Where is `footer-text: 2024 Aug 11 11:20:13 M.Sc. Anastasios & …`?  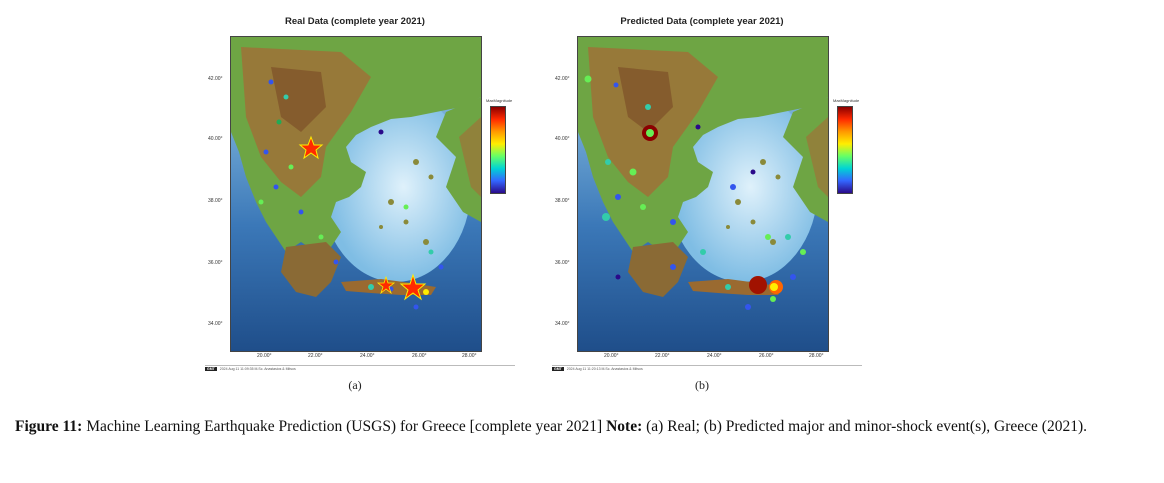
footer-text: 2024 Aug 11 11:20:13 M.Sc. Anastasios & … is located at coordinates (604, 369).